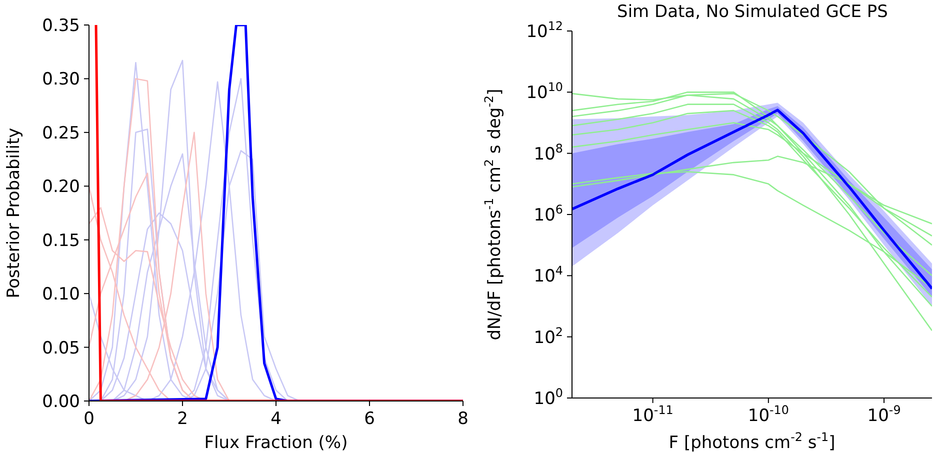  I want to click on y-tick-label: 10$^{12}$, so click(544, 30).